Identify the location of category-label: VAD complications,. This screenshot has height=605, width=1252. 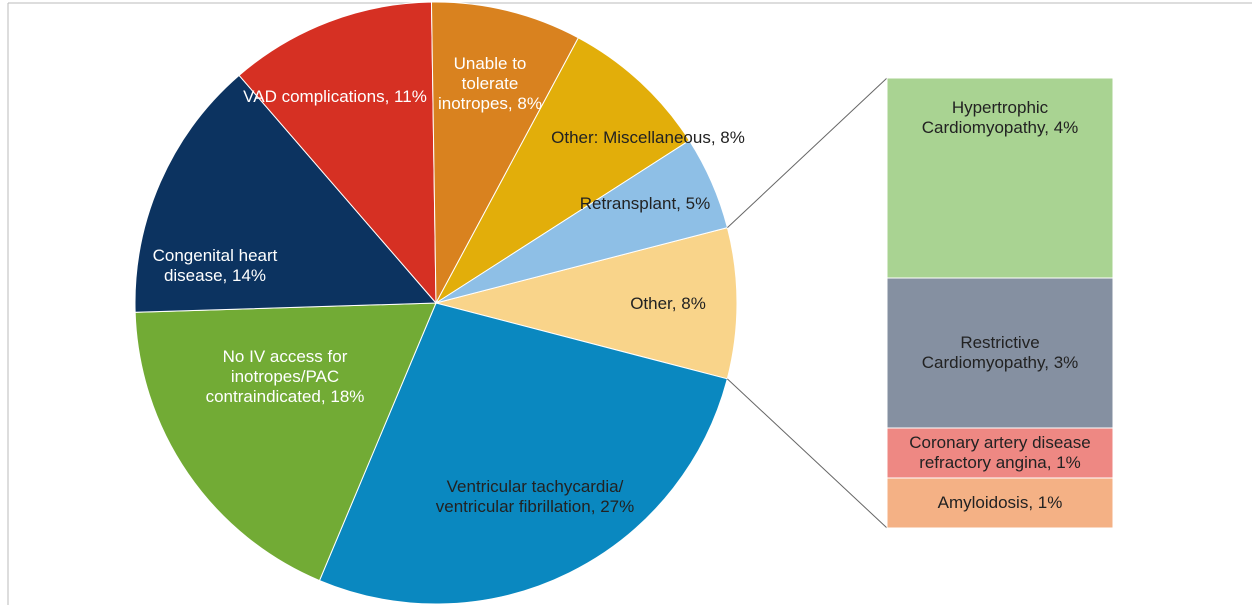
(316, 96).